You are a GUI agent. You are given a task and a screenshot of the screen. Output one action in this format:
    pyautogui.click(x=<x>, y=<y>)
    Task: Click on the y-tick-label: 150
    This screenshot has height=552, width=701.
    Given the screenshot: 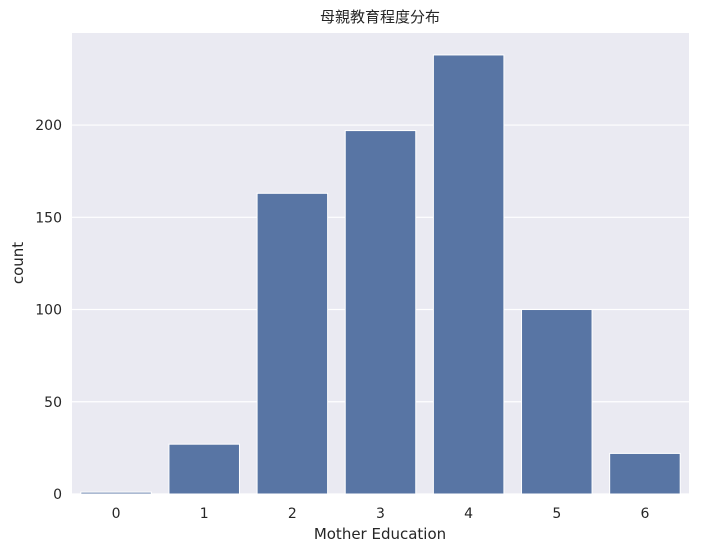 What is the action you would take?
    pyautogui.click(x=48, y=218)
    